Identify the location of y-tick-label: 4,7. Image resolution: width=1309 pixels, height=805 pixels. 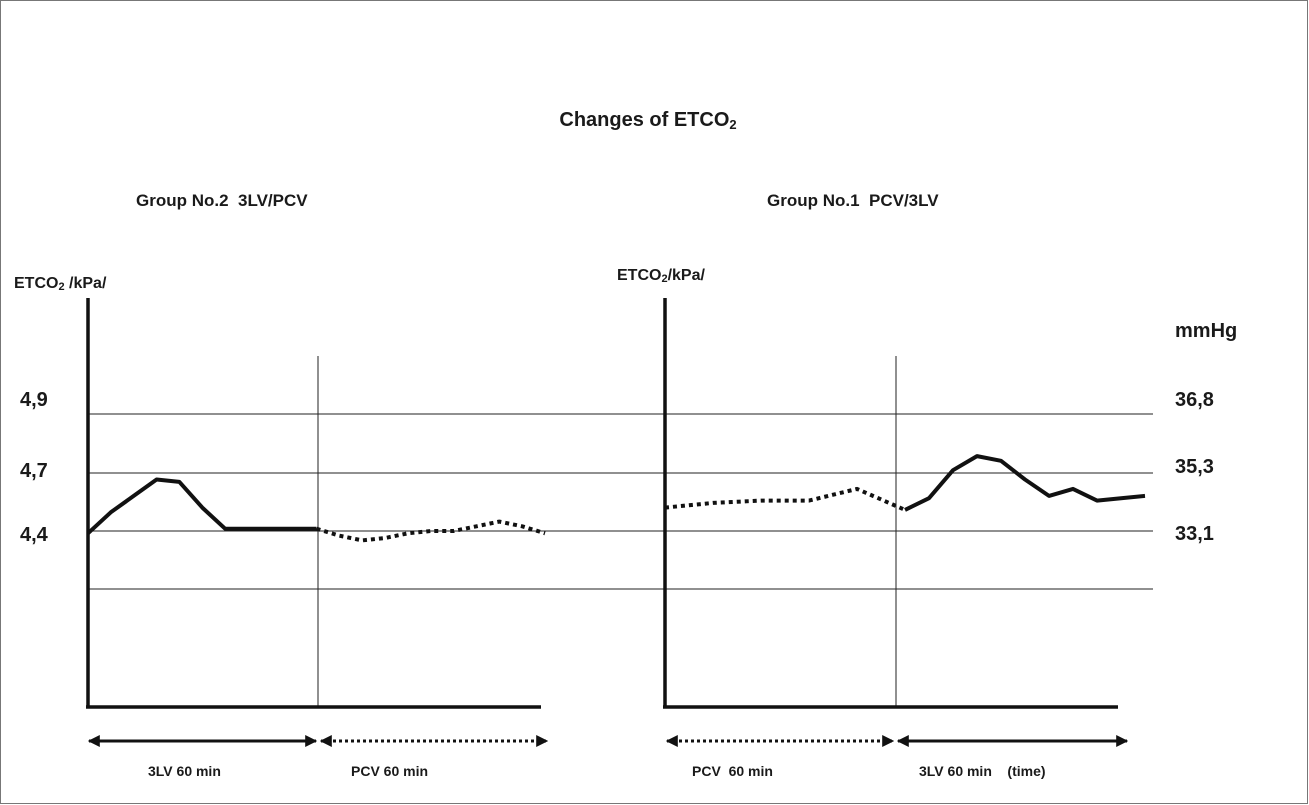
(34, 471).